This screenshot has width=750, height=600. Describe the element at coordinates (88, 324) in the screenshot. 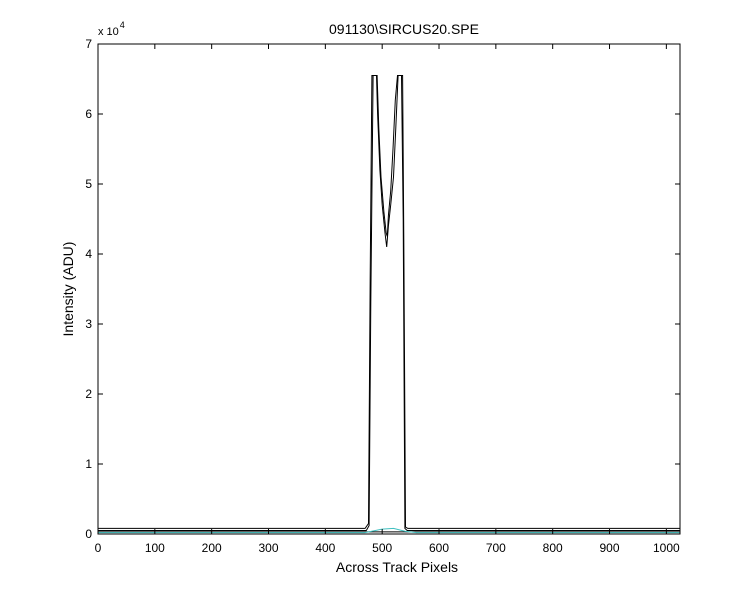

I see `y-tick-label-30000: 3` at that location.